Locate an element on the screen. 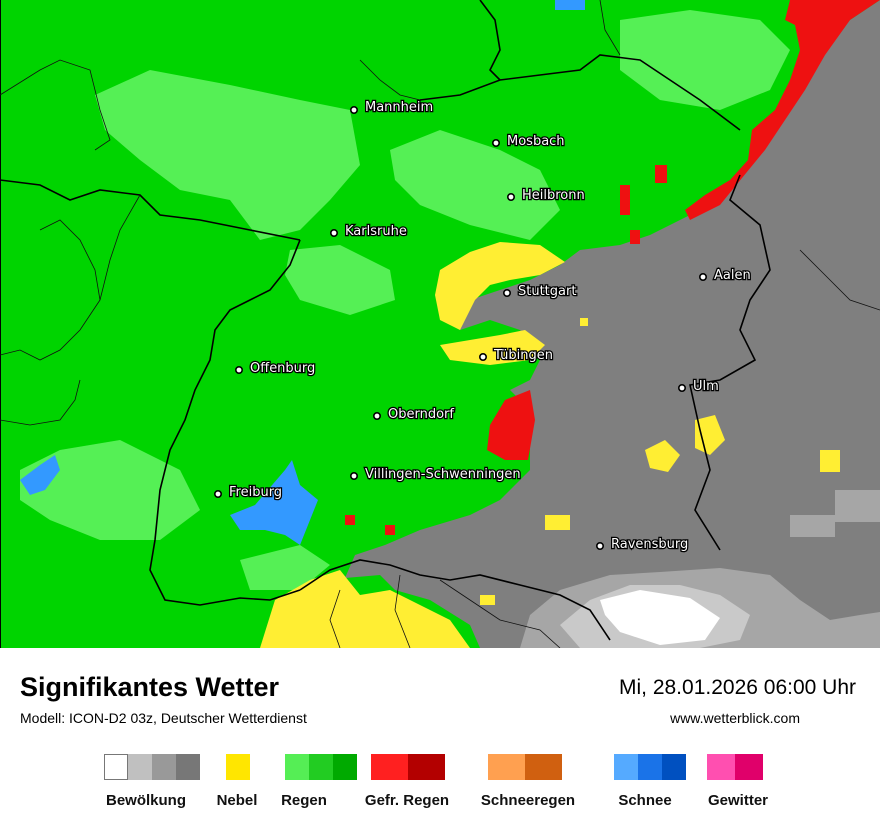 Image resolution: width=880 pixels, height=830 pixels. legend-label-sleet: Schneeregen is located at coordinates (528, 800).